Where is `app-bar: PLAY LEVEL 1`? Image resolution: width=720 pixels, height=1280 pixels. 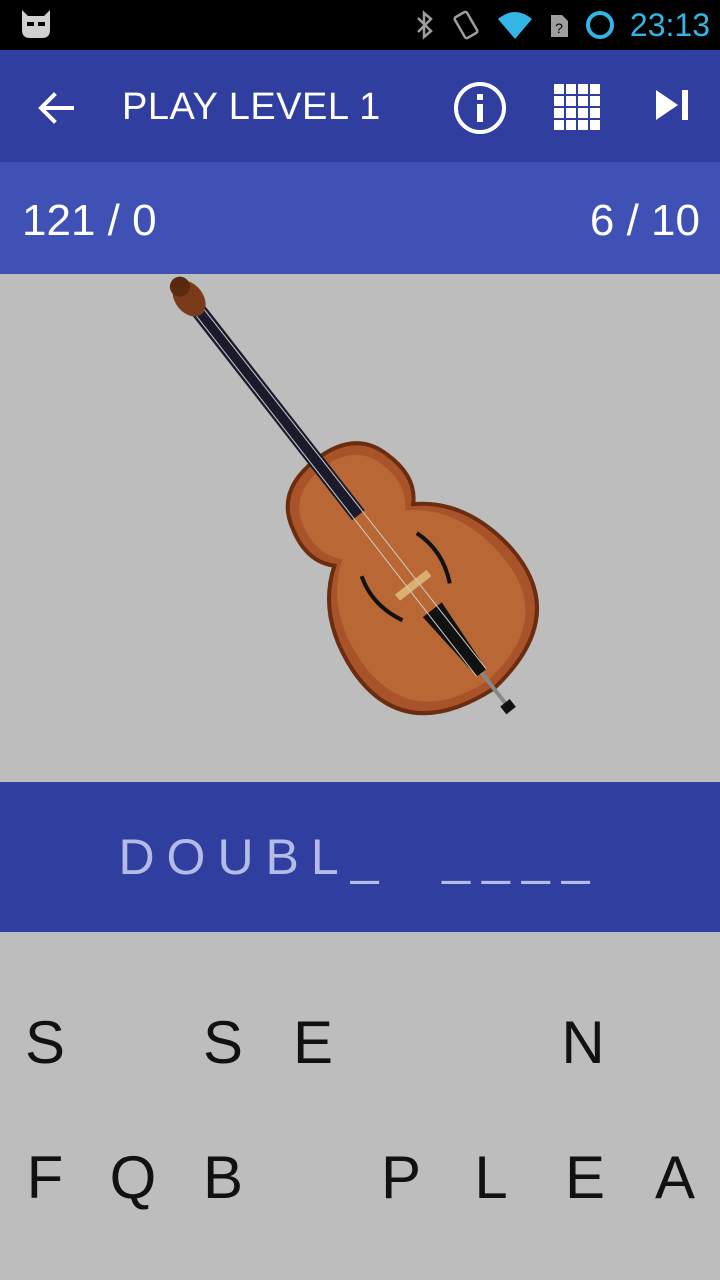 app-bar: PLAY LEVEL 1 is located at coordinates (360, 106).